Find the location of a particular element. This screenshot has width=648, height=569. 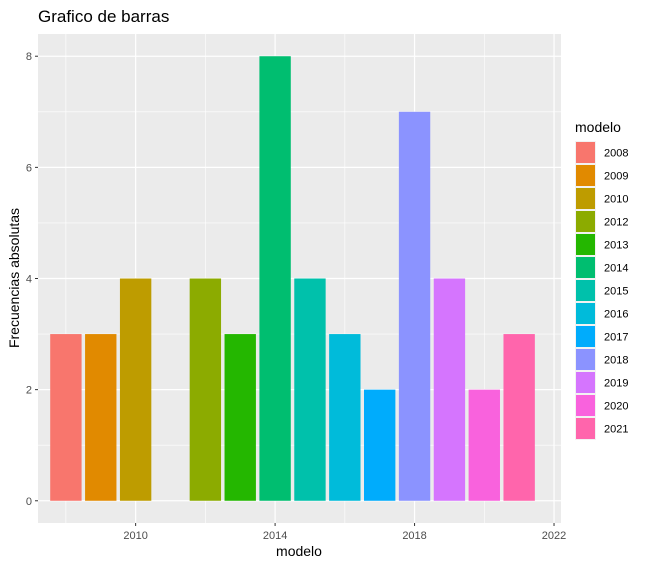

legend-label-2013: 2013 is located at coordinates (616, 246).